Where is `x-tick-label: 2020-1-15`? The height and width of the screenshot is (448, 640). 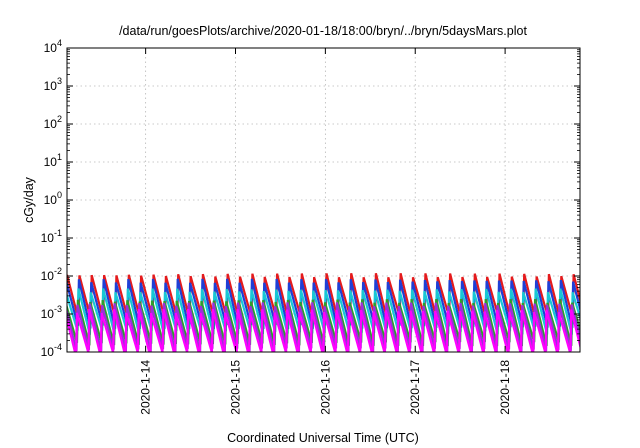
x-tick-label: 2020-1-15 is located at coordinates (236, 387).